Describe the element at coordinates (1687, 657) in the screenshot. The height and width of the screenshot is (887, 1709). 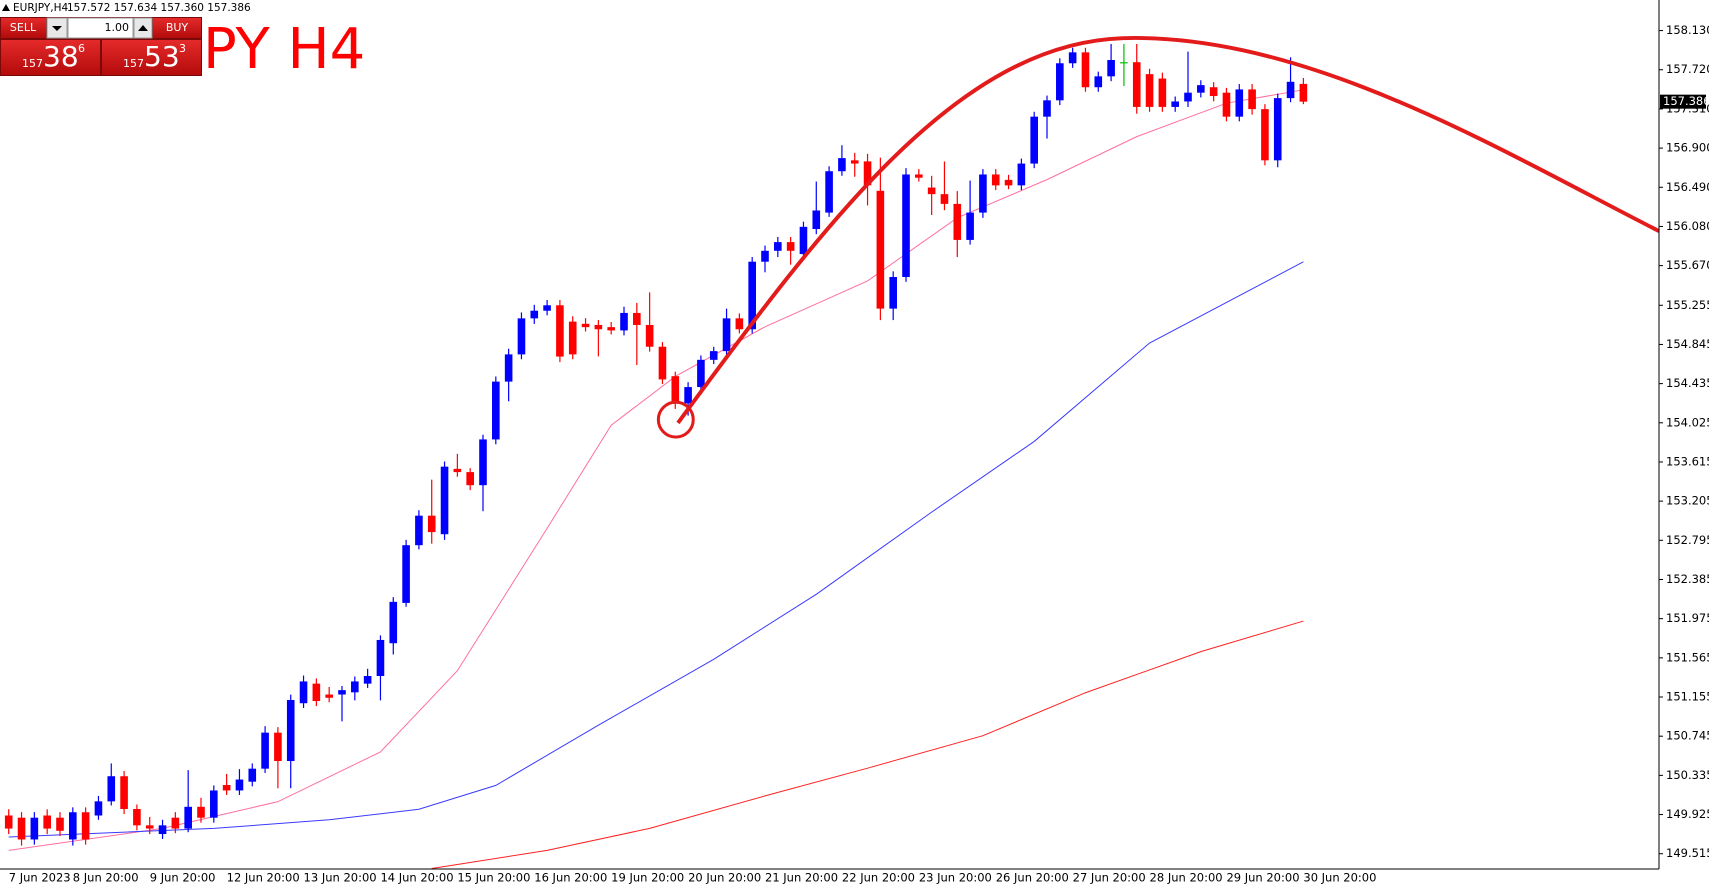
I see `y-tick-label: 151.565` at that location.